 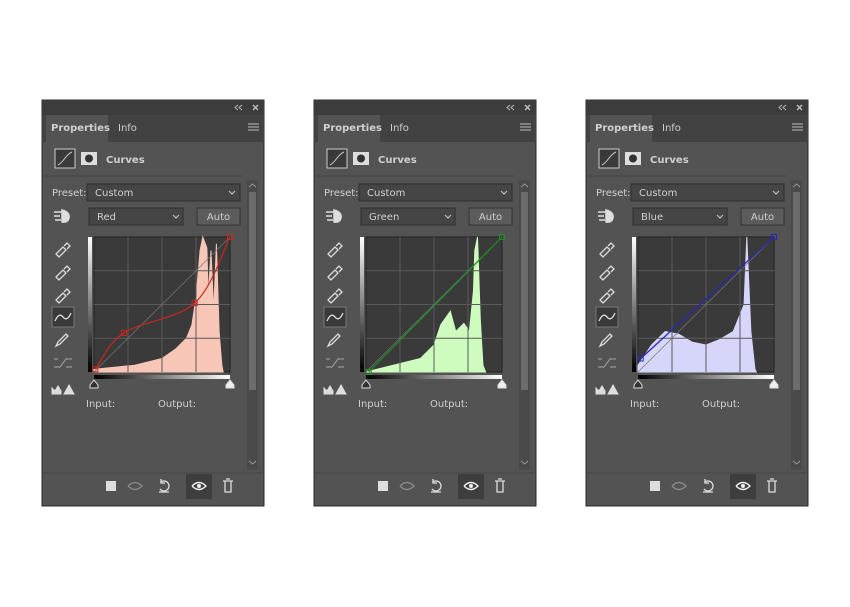 I want to click on auto-label: Auto, so click(x=218, y=217).